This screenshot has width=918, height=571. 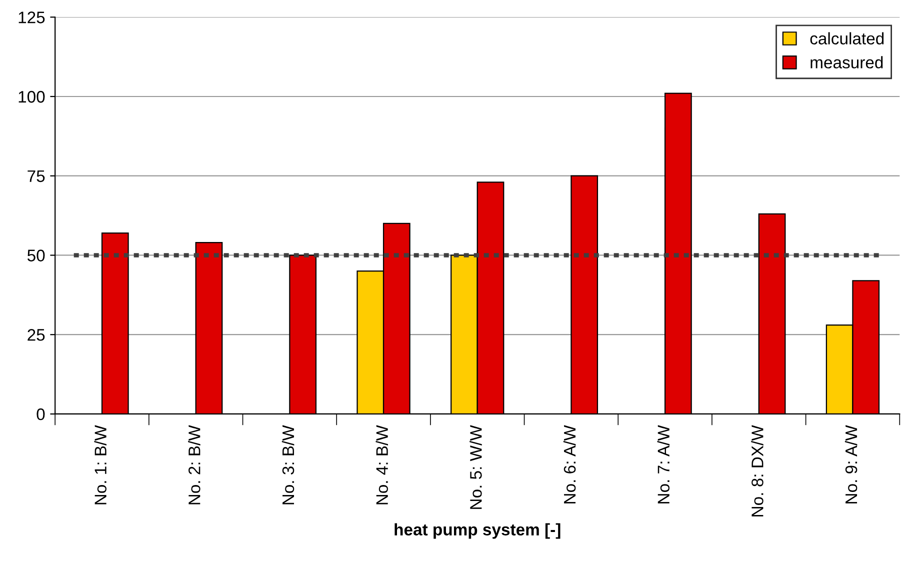 I want to click on y-tick-label: 75, so click(x=36, y=176).